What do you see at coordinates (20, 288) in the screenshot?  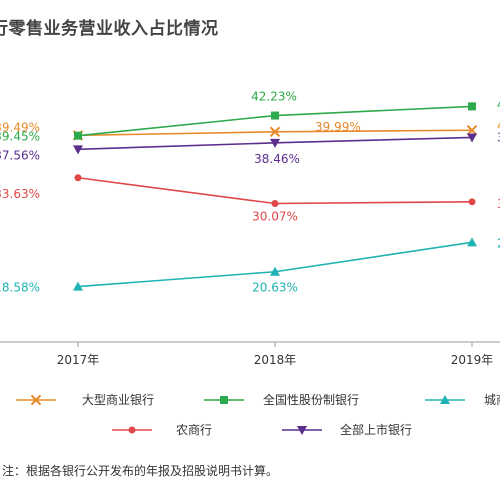 I see `data-label: 18.58%` at bounding box center [20, 288].